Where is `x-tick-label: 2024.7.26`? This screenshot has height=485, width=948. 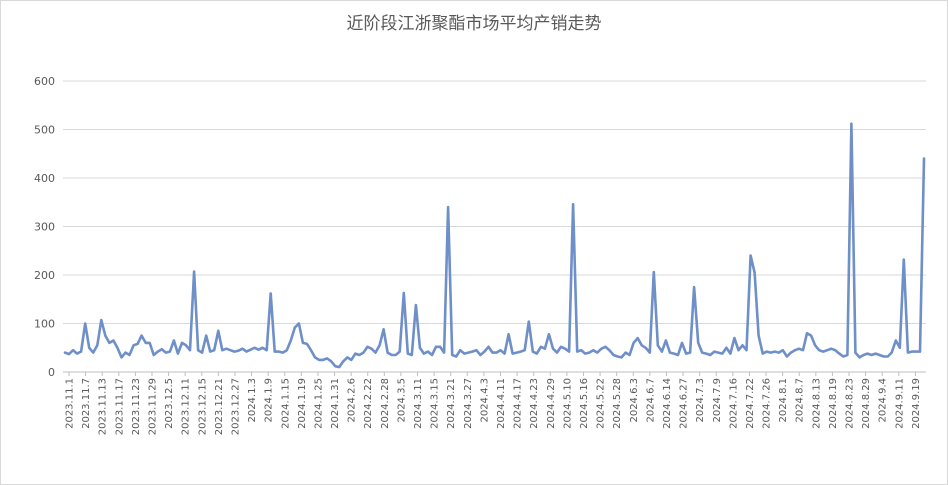 x-tick-label: 2024.7.26 is located at coordinates (767, 403).